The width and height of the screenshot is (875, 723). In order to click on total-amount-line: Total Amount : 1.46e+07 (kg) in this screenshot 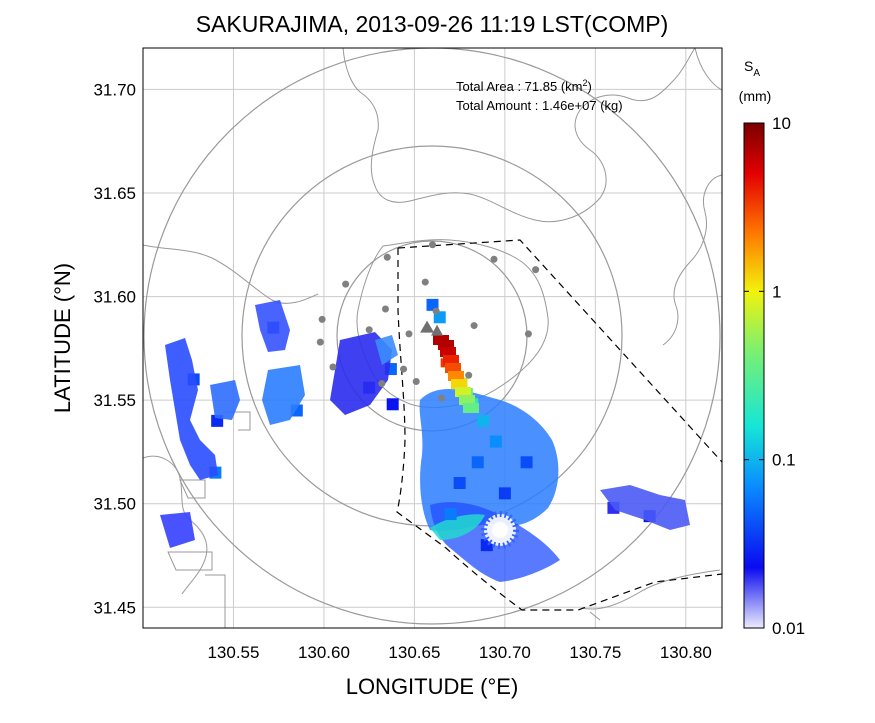, I will do `click(539, 105)`.